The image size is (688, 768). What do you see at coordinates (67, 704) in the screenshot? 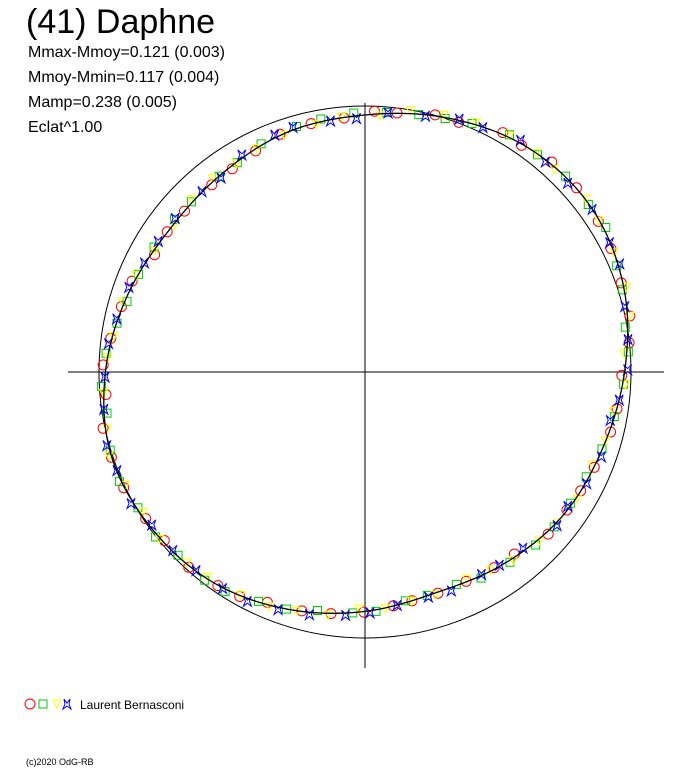
I see `star-icon` at bounding box center [67, 704].